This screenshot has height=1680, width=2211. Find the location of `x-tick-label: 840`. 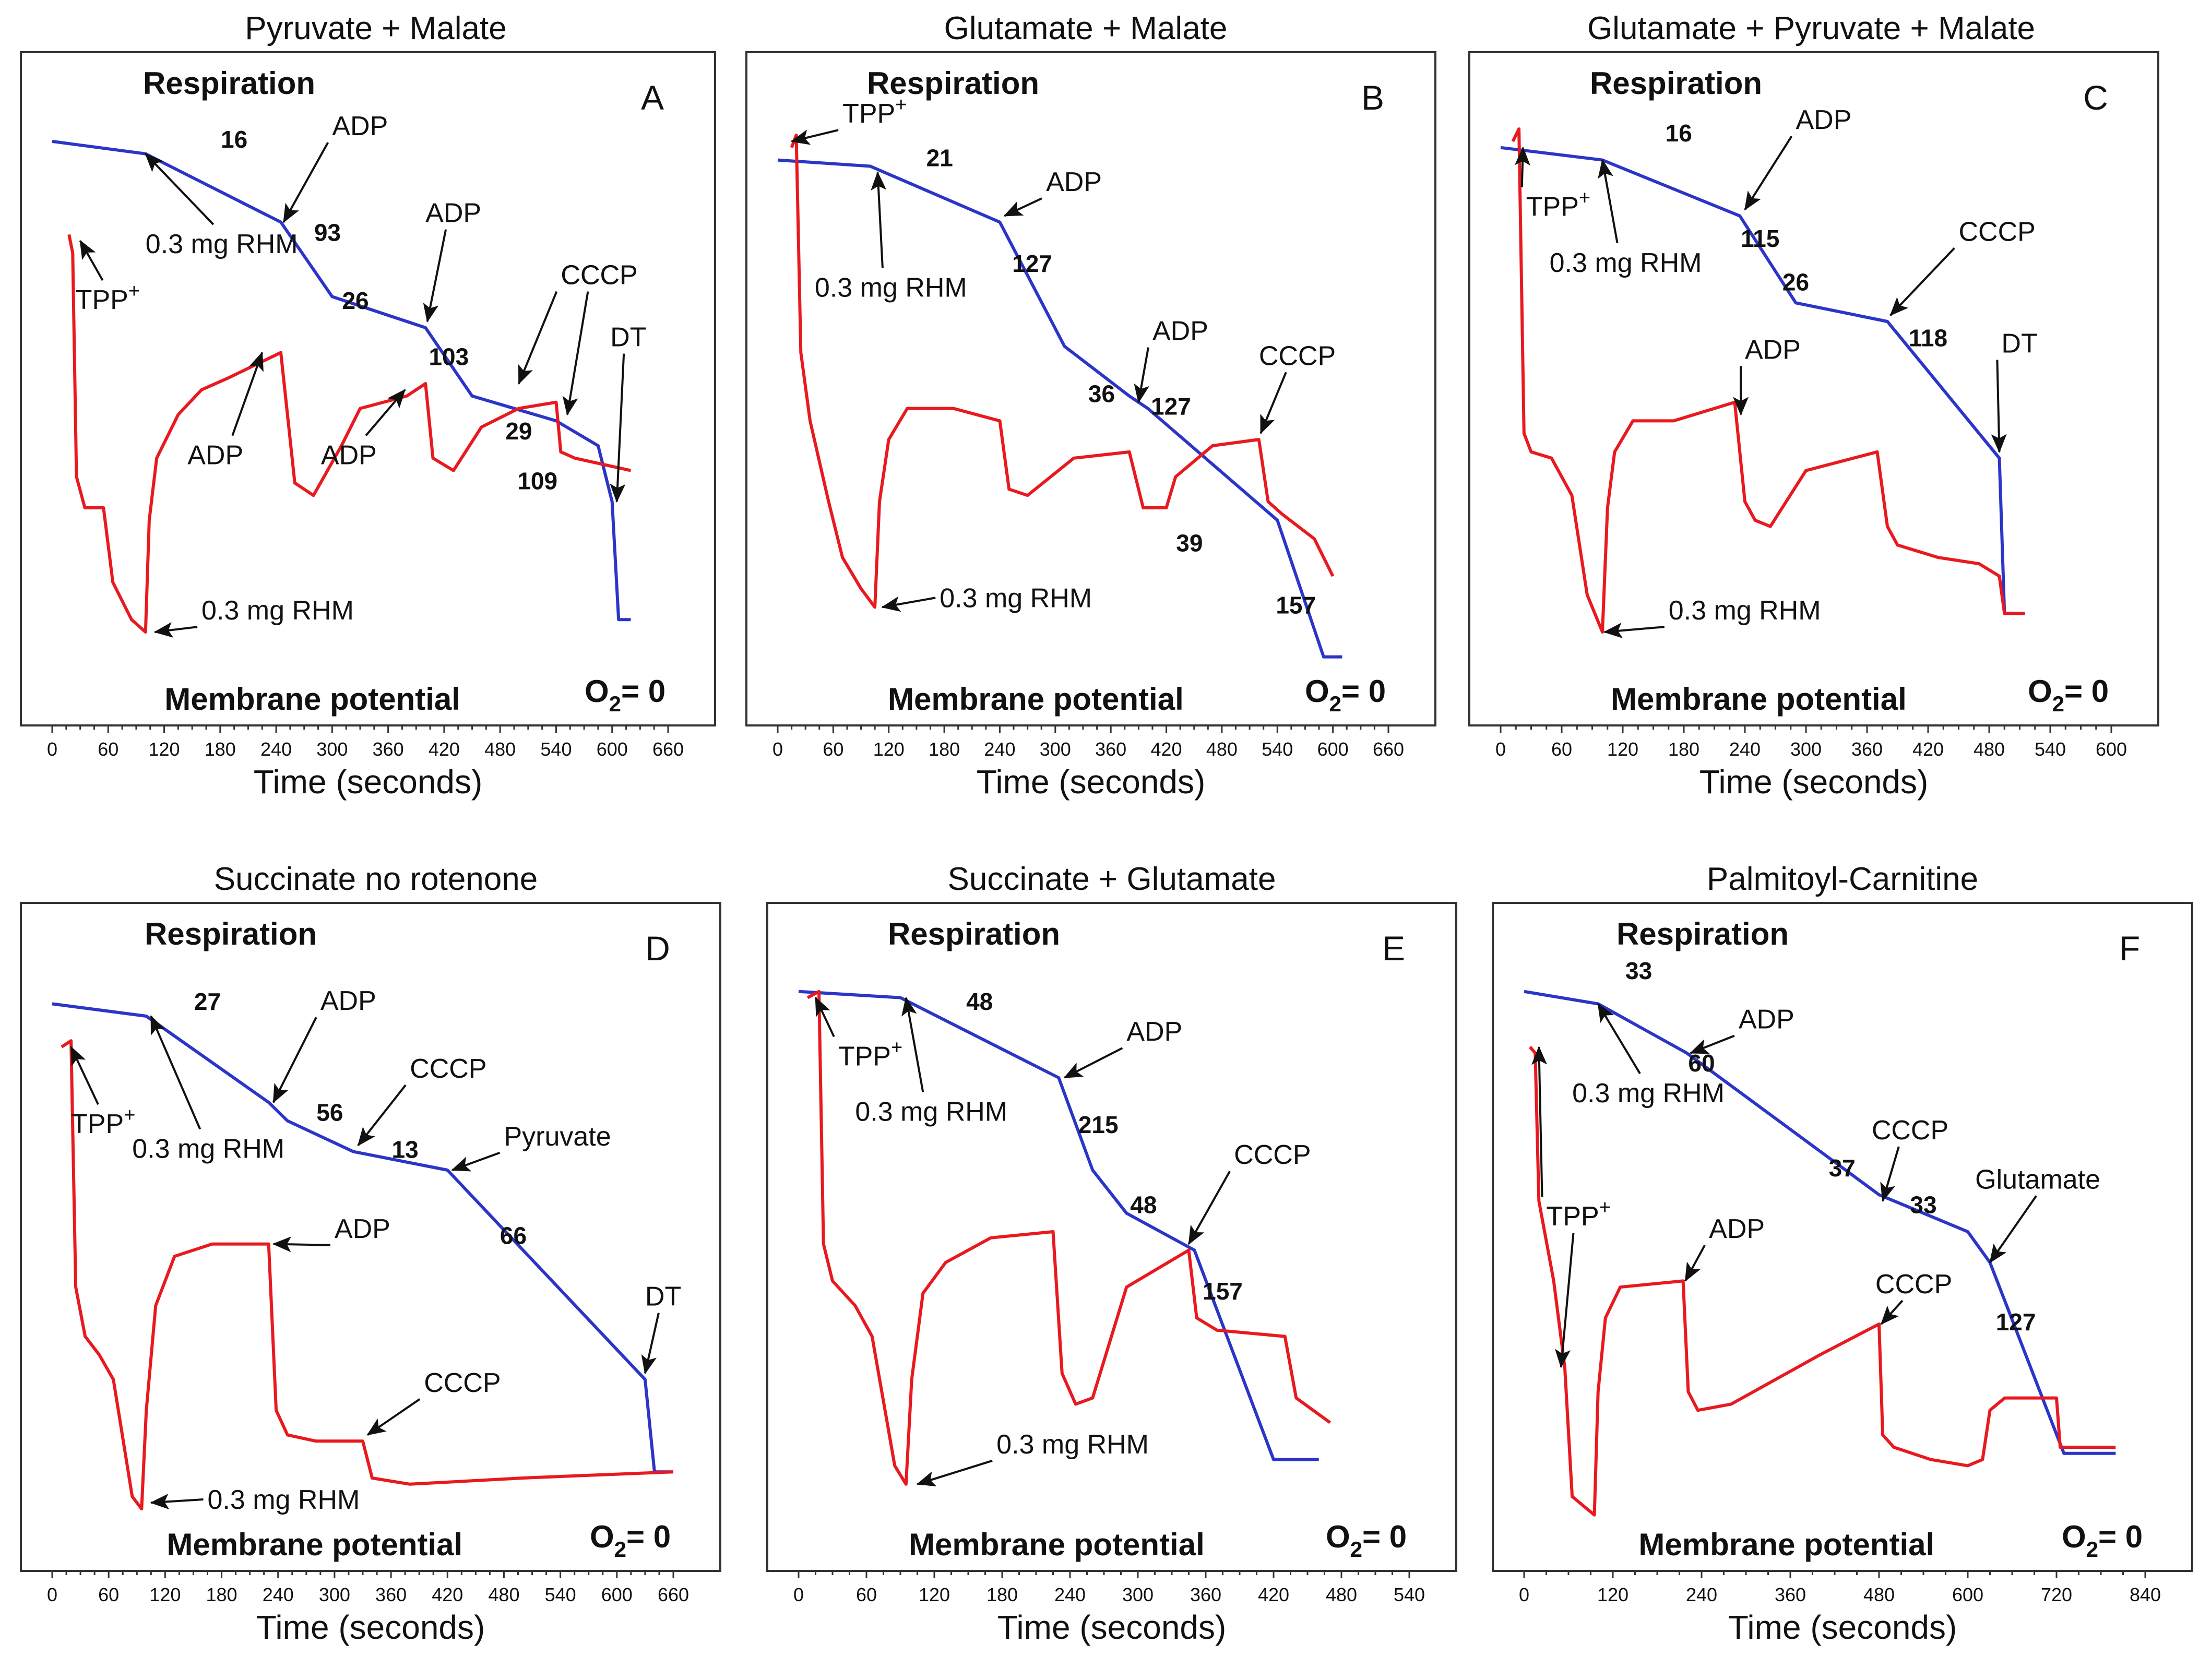

x-tick-label: 840 is located at coordinates (2145, 1594).